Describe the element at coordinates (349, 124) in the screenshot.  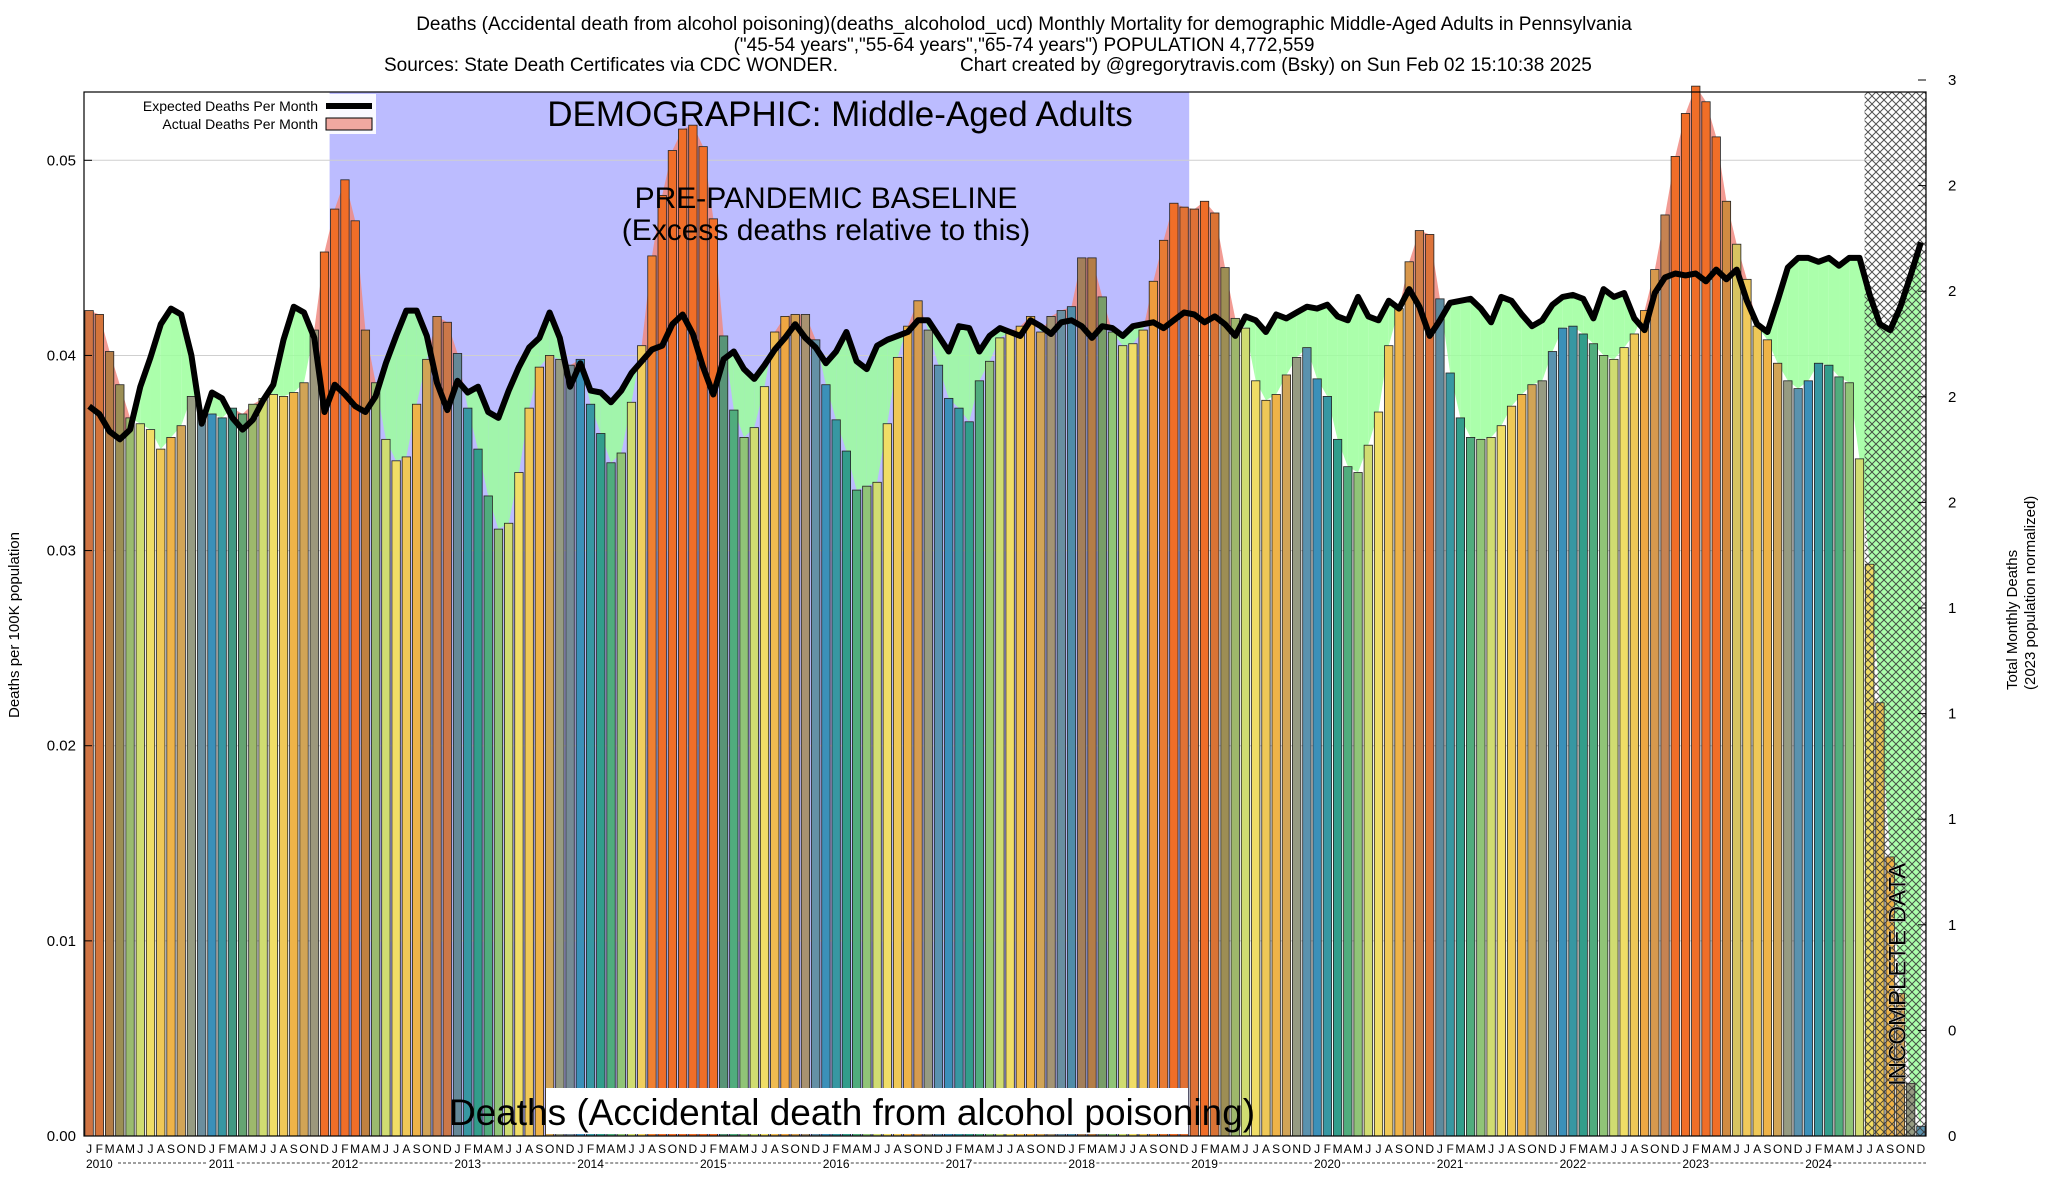
I see `legend-actual-swatch` at that location.